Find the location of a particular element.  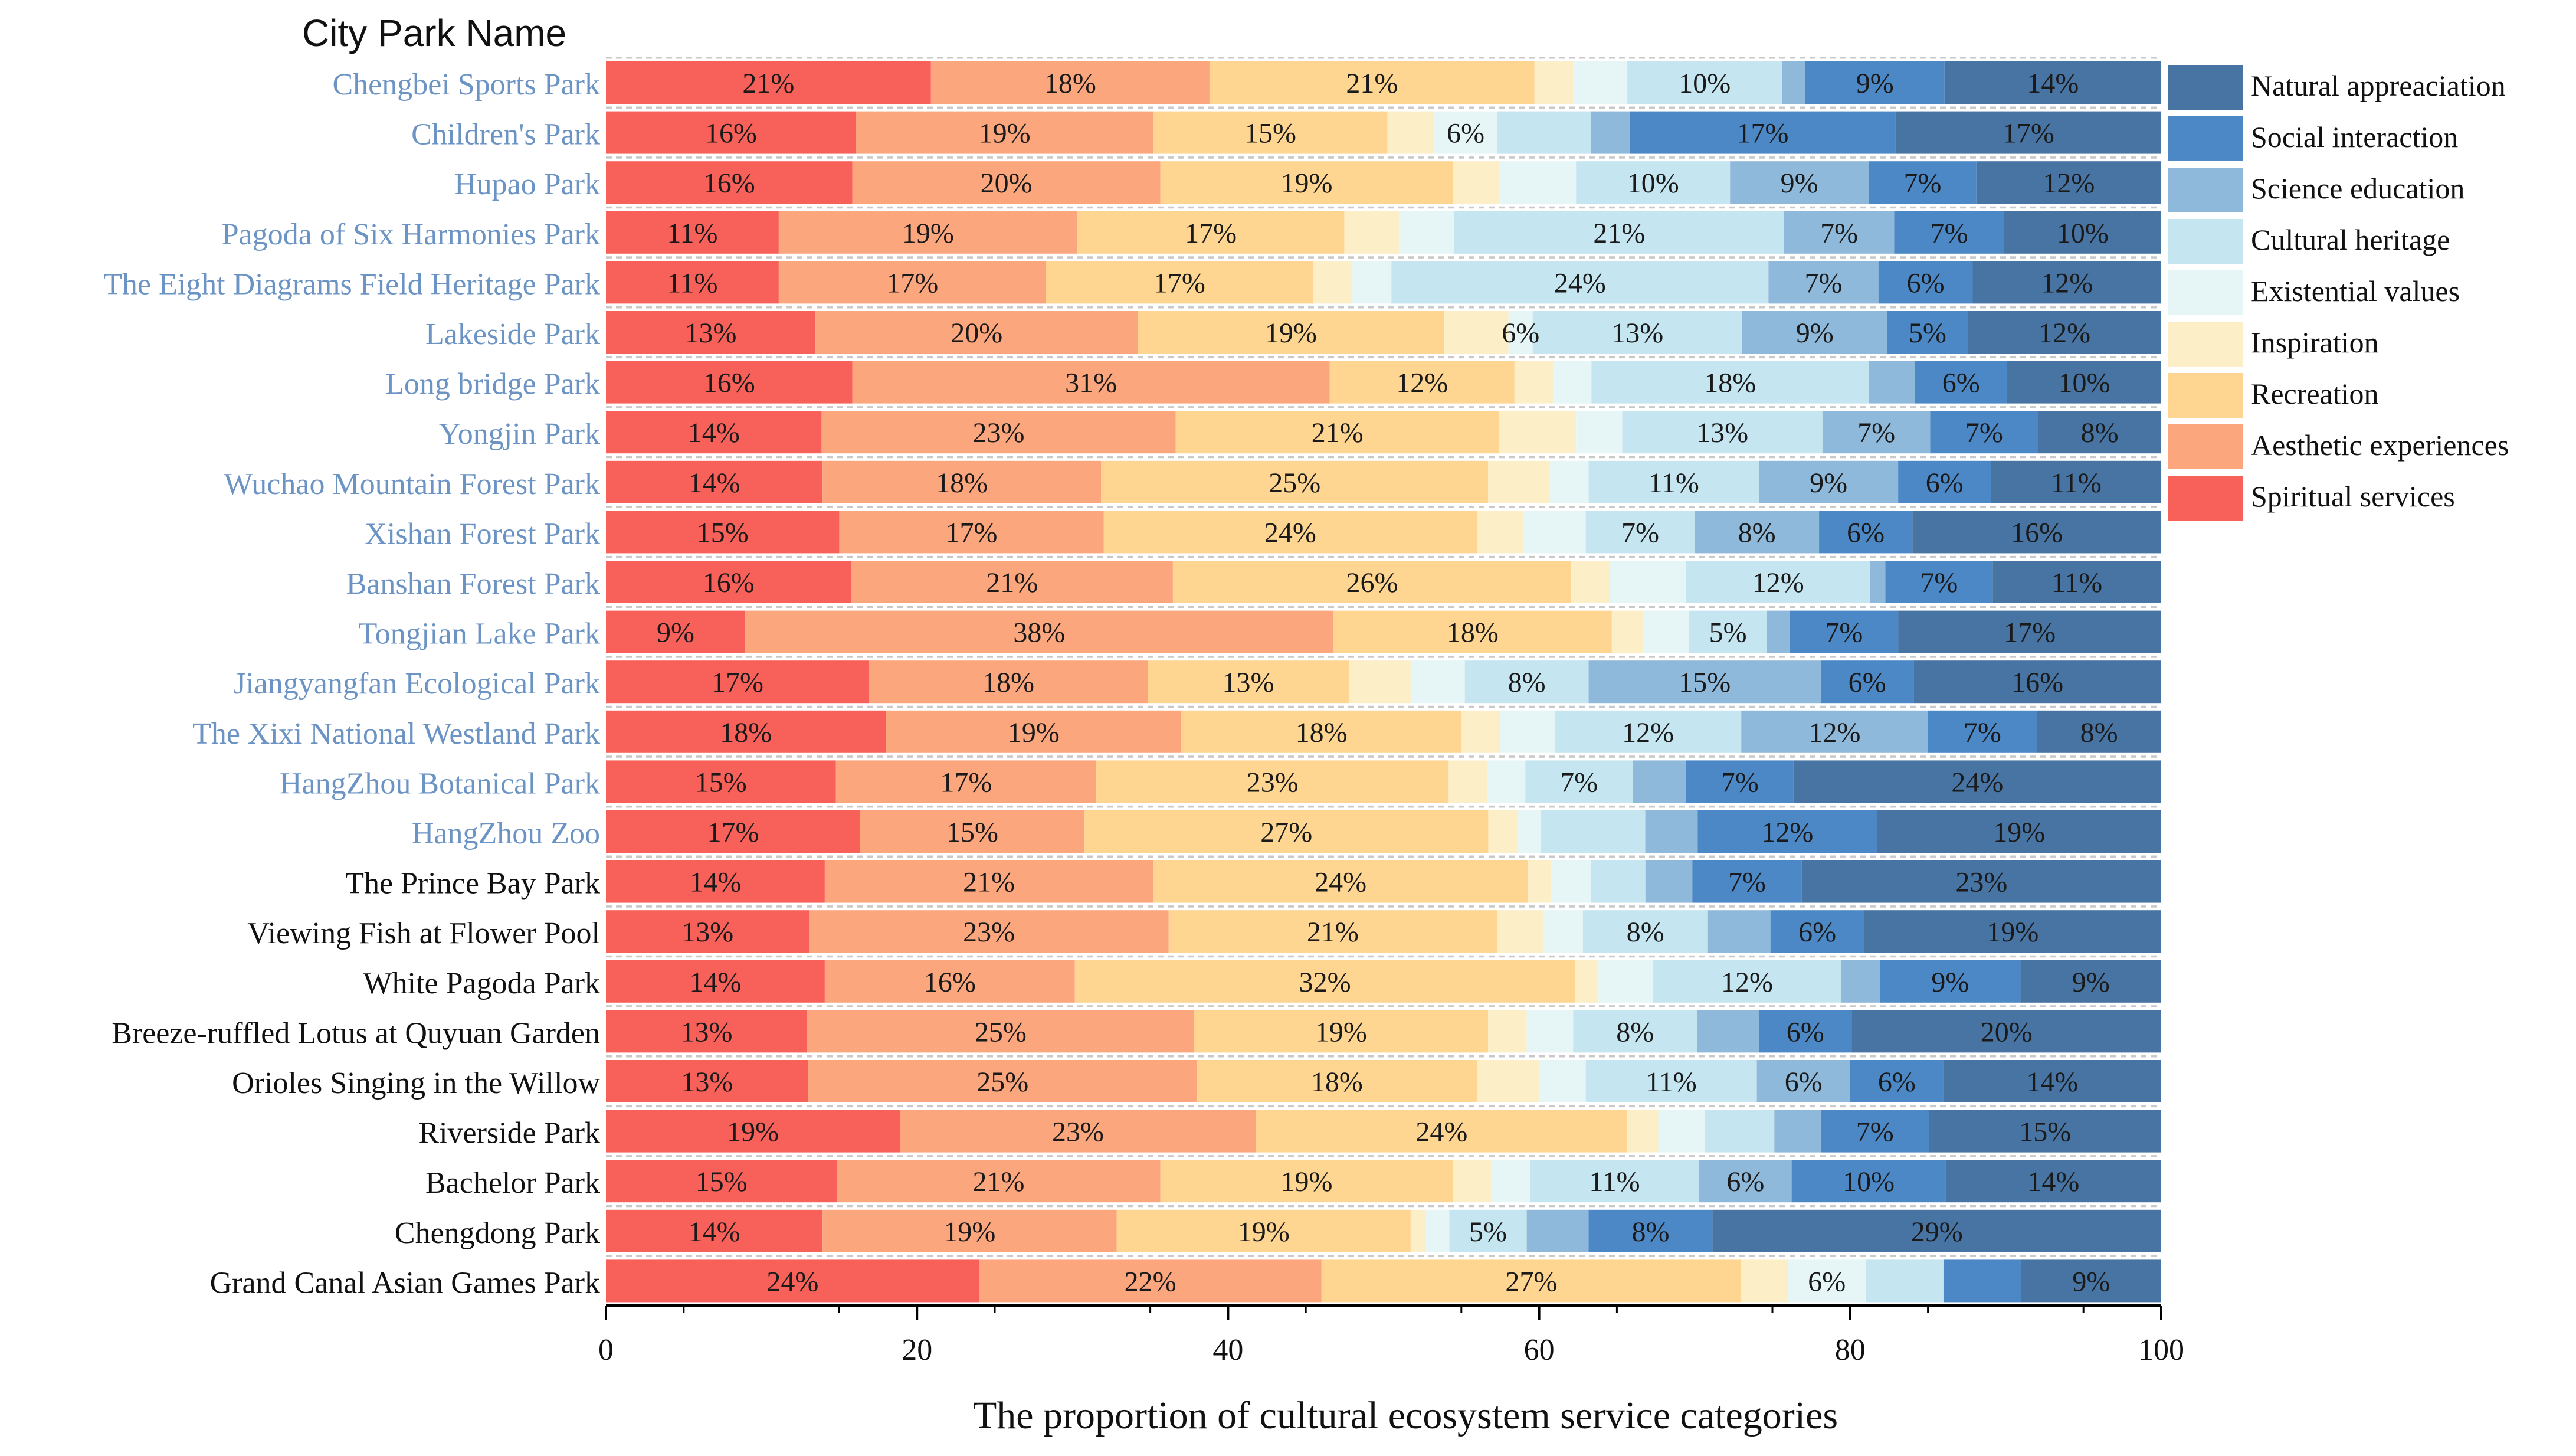

y-tick-label: Xishan Forest Park is located at coordinates (482, 534).